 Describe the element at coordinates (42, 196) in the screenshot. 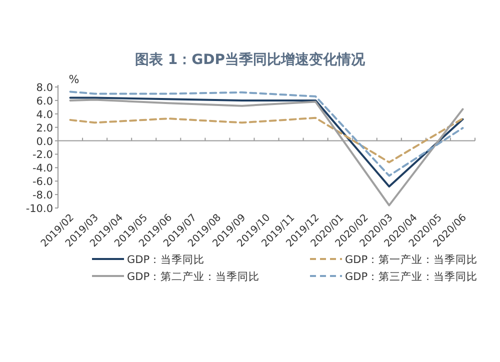

I see `y-tick-label: -8.0` at that location.